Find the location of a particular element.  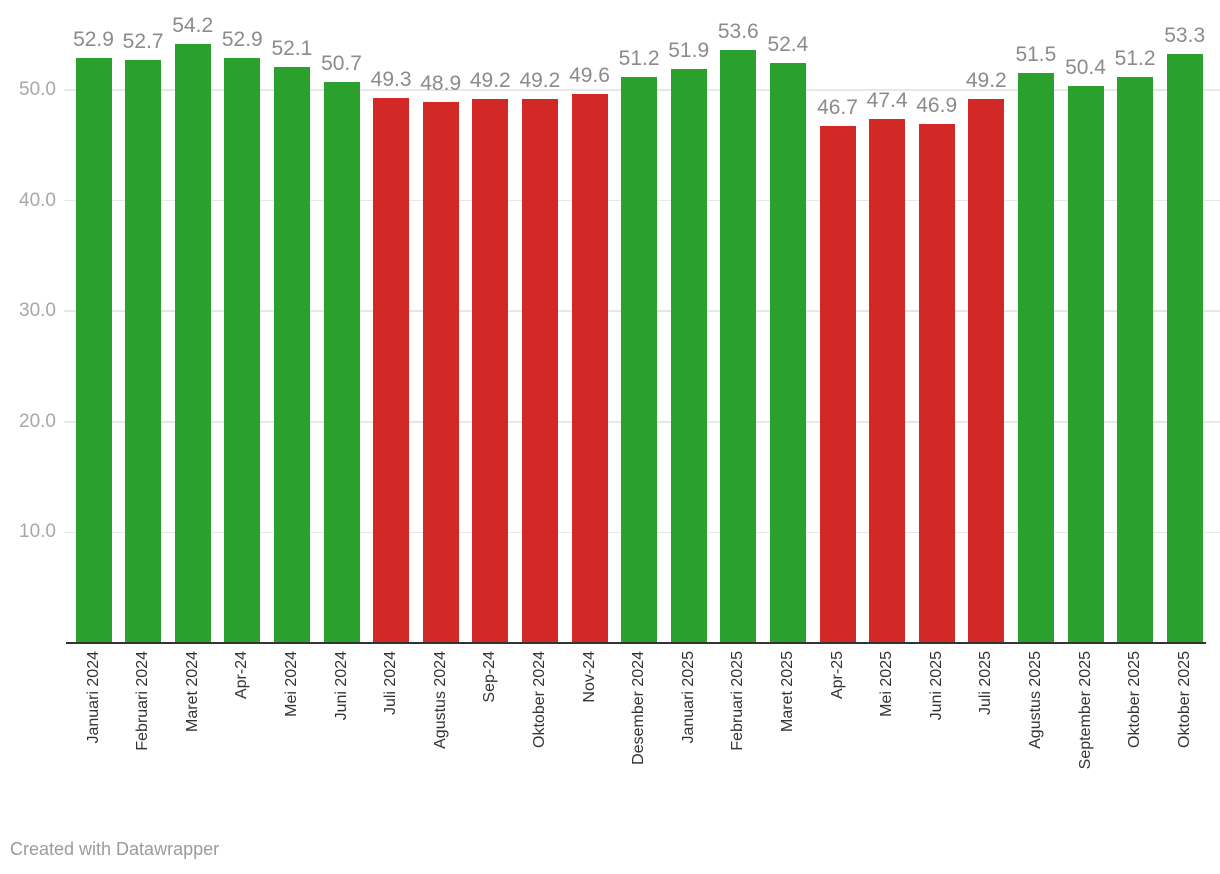

x-category-label: Maret 2025 is located at coordinates (787, 691).